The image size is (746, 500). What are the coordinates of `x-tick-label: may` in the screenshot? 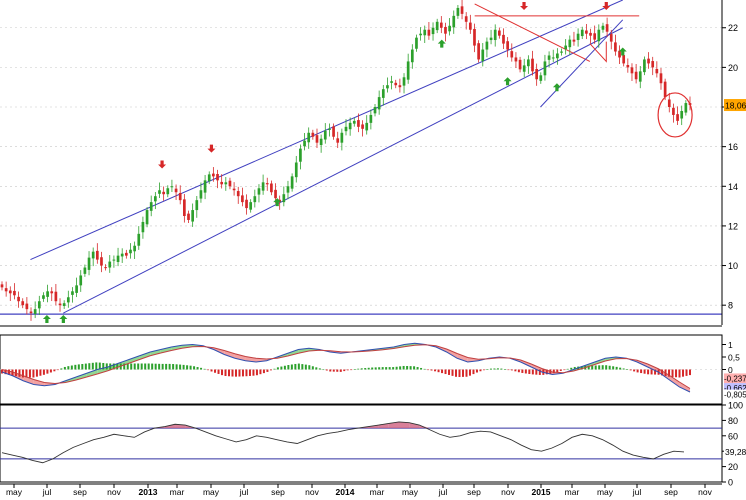 It's located at (211, 492).